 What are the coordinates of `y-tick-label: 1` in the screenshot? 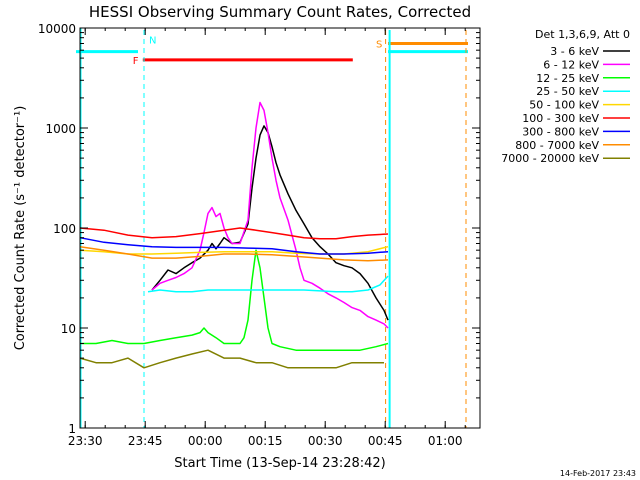 It's located at (72, 429).